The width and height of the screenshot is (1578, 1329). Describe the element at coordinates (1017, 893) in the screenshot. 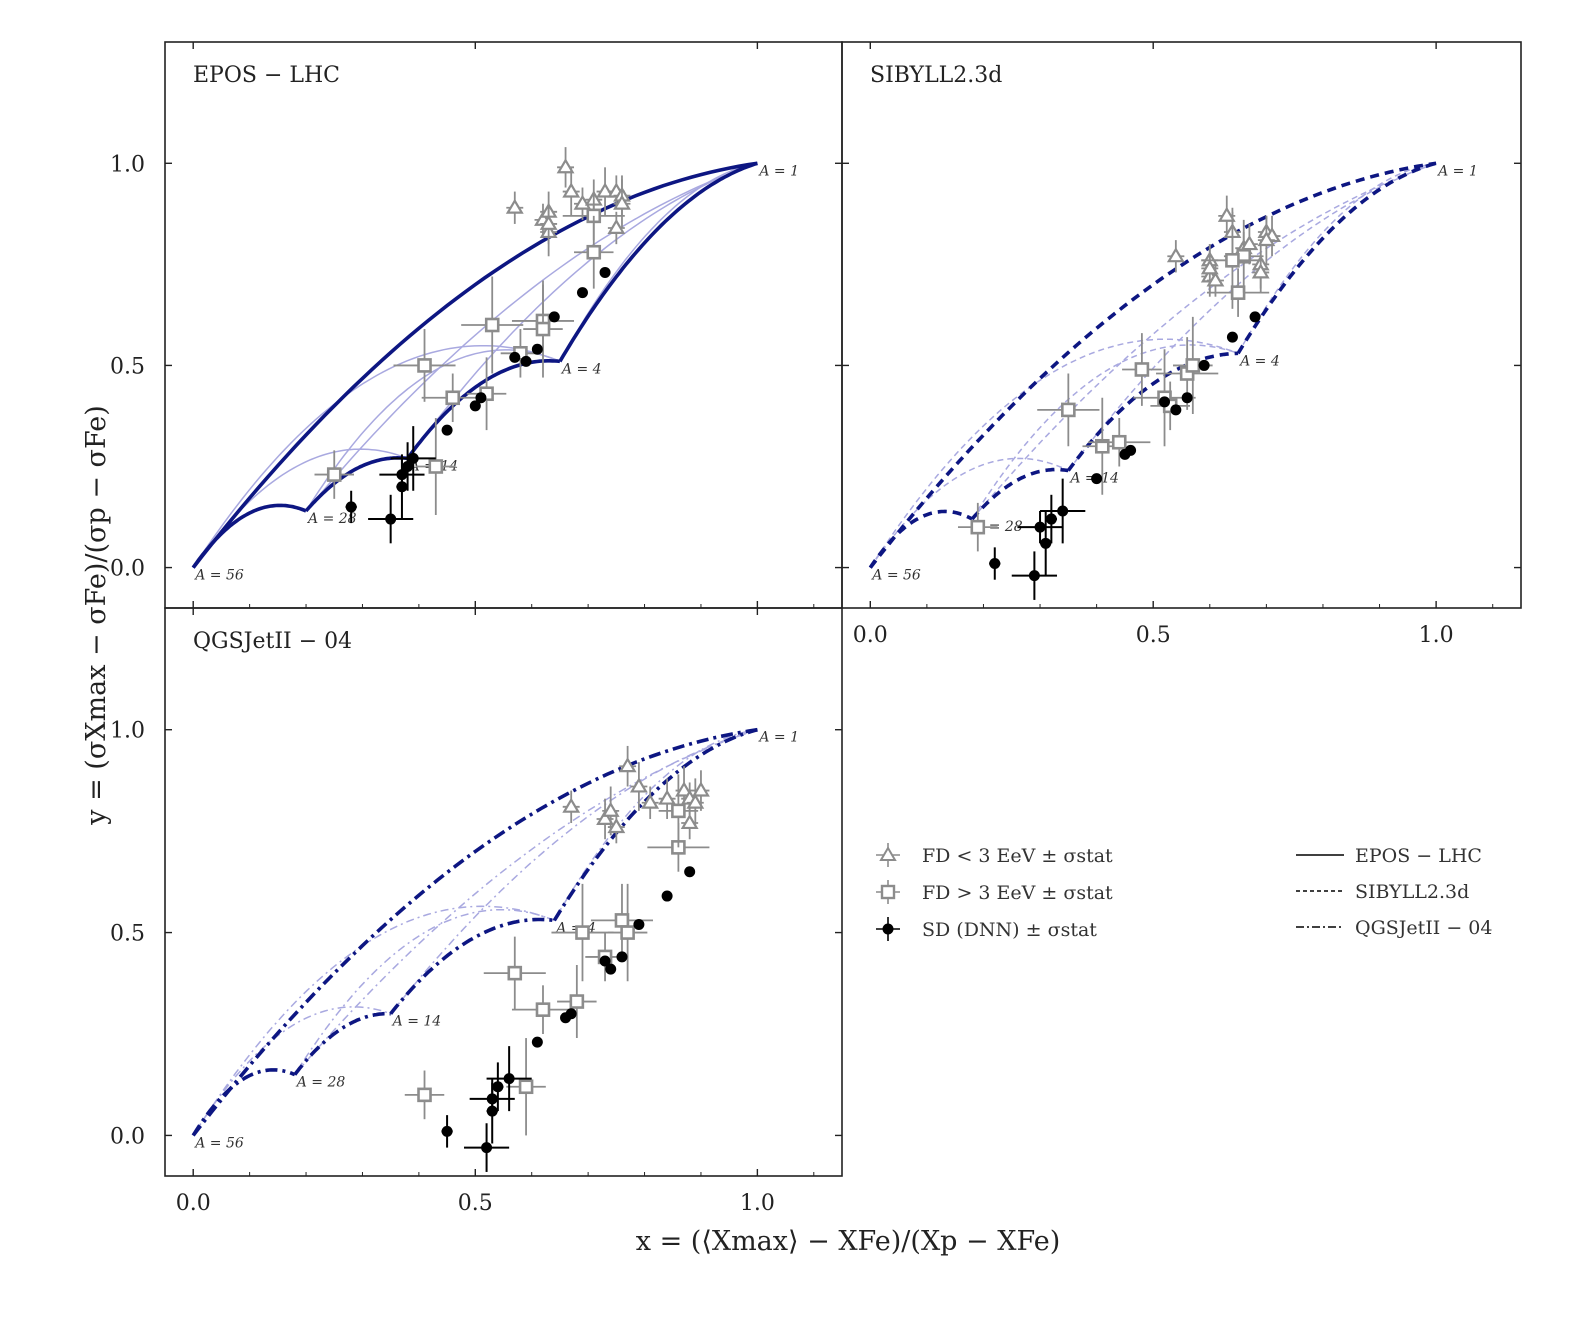

I see `legend-marker-label: FD > 3 EeV ± σstat` at that location.